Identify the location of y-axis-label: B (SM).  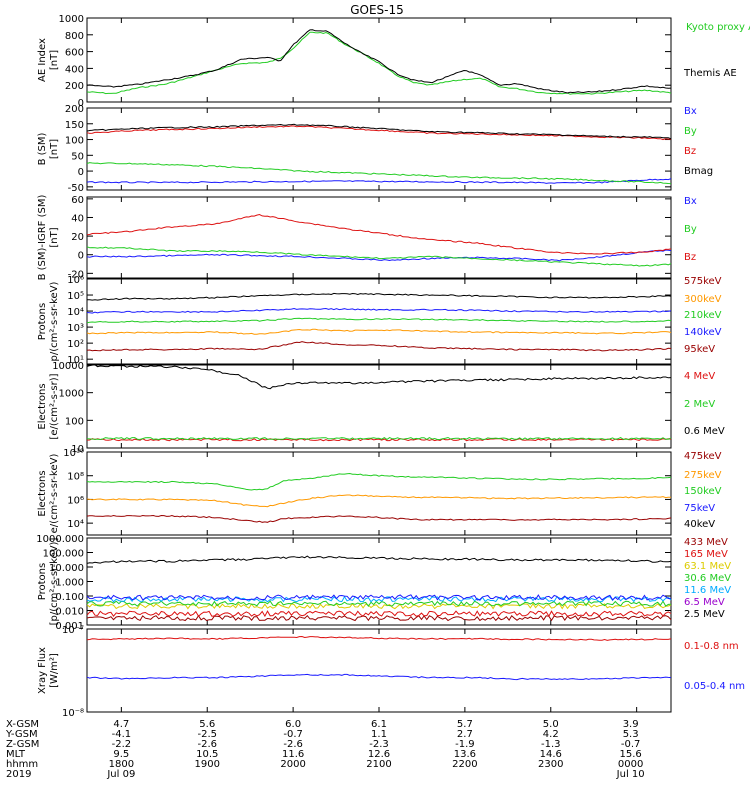
(42, 148).